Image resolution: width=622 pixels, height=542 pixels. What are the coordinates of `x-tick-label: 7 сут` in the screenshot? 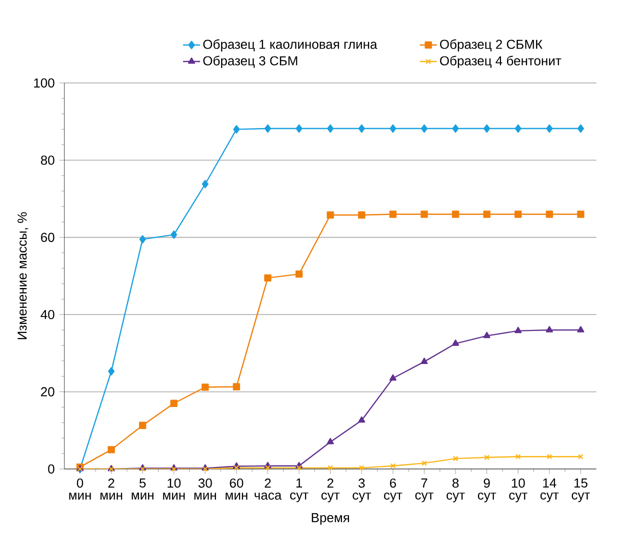 It's located at (424, 490).